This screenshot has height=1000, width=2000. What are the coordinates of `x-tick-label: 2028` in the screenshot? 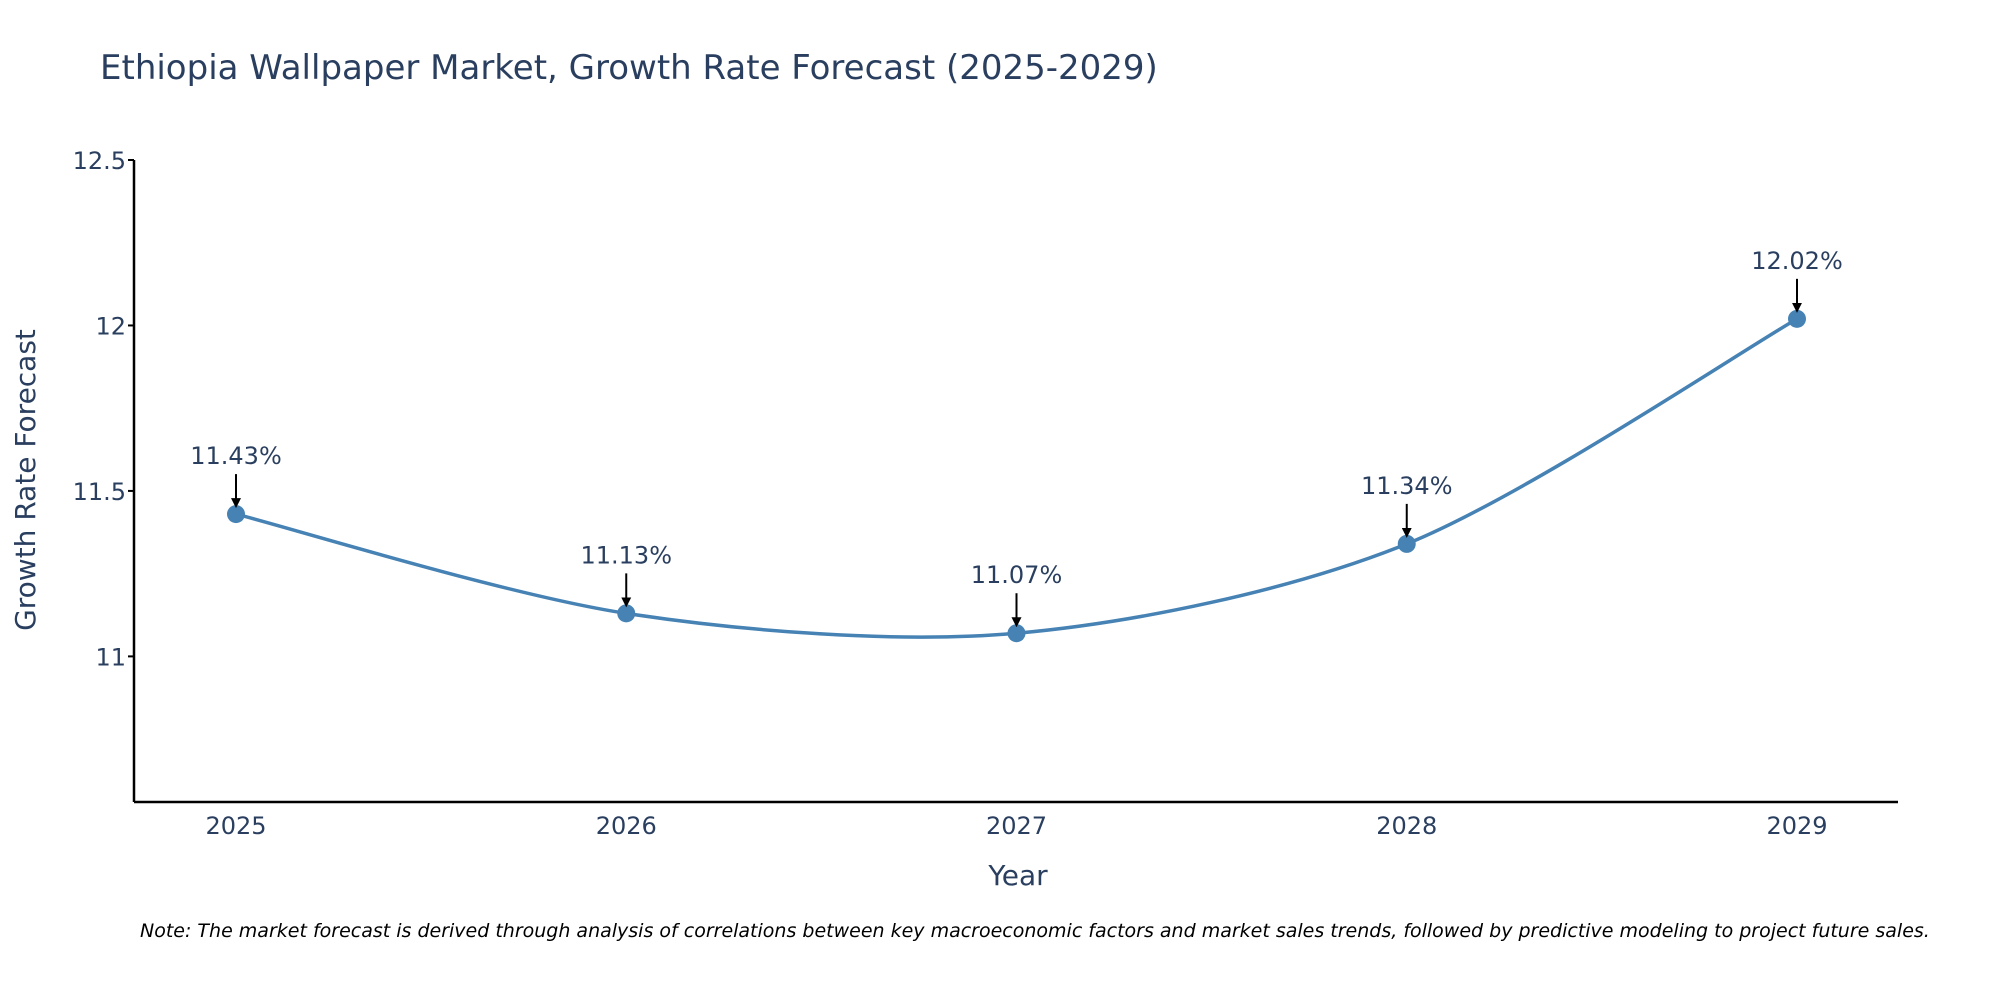 It's located at (1406, 826).